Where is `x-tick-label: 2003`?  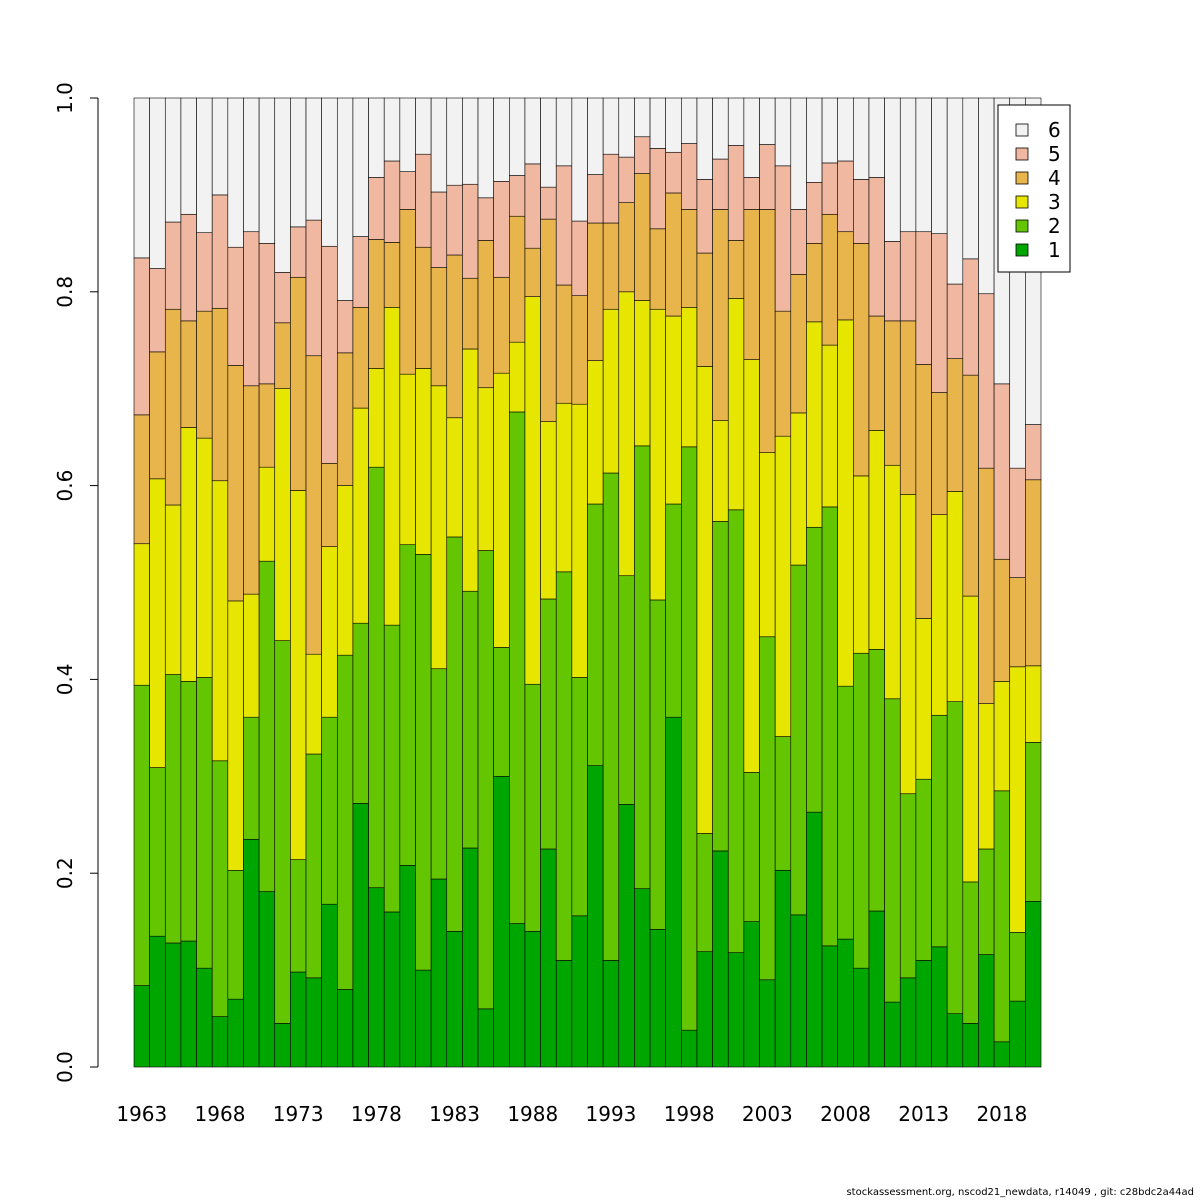 x-tick-label: 2003 is located at coordinates (767, 1114).